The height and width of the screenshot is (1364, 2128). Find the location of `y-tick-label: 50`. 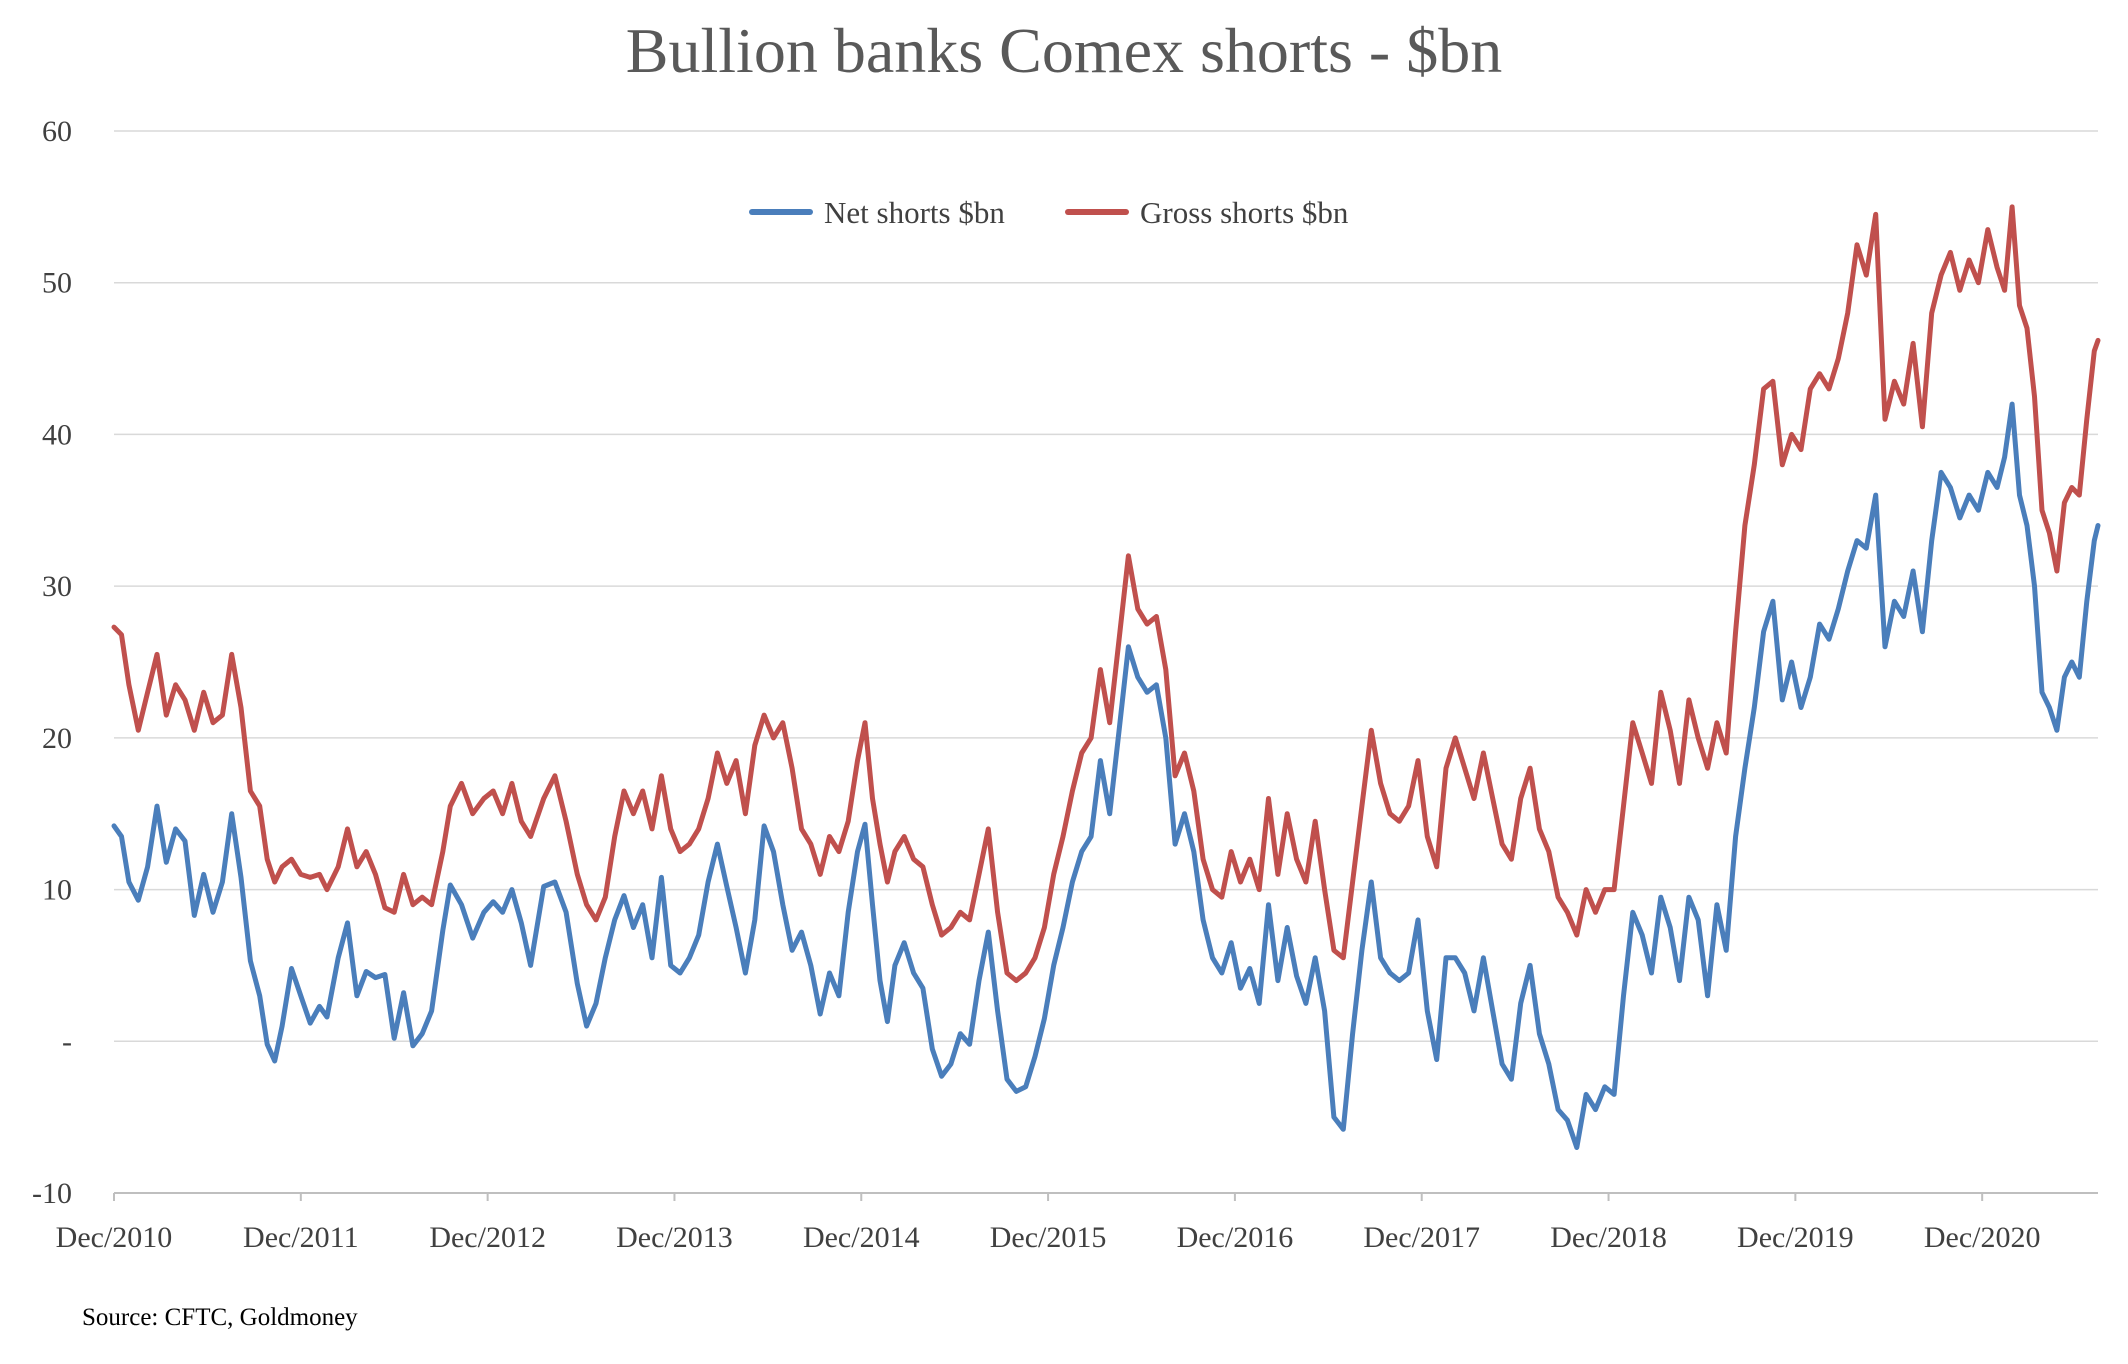

y-tick-label: 50 is located at coordinates (57, 283).